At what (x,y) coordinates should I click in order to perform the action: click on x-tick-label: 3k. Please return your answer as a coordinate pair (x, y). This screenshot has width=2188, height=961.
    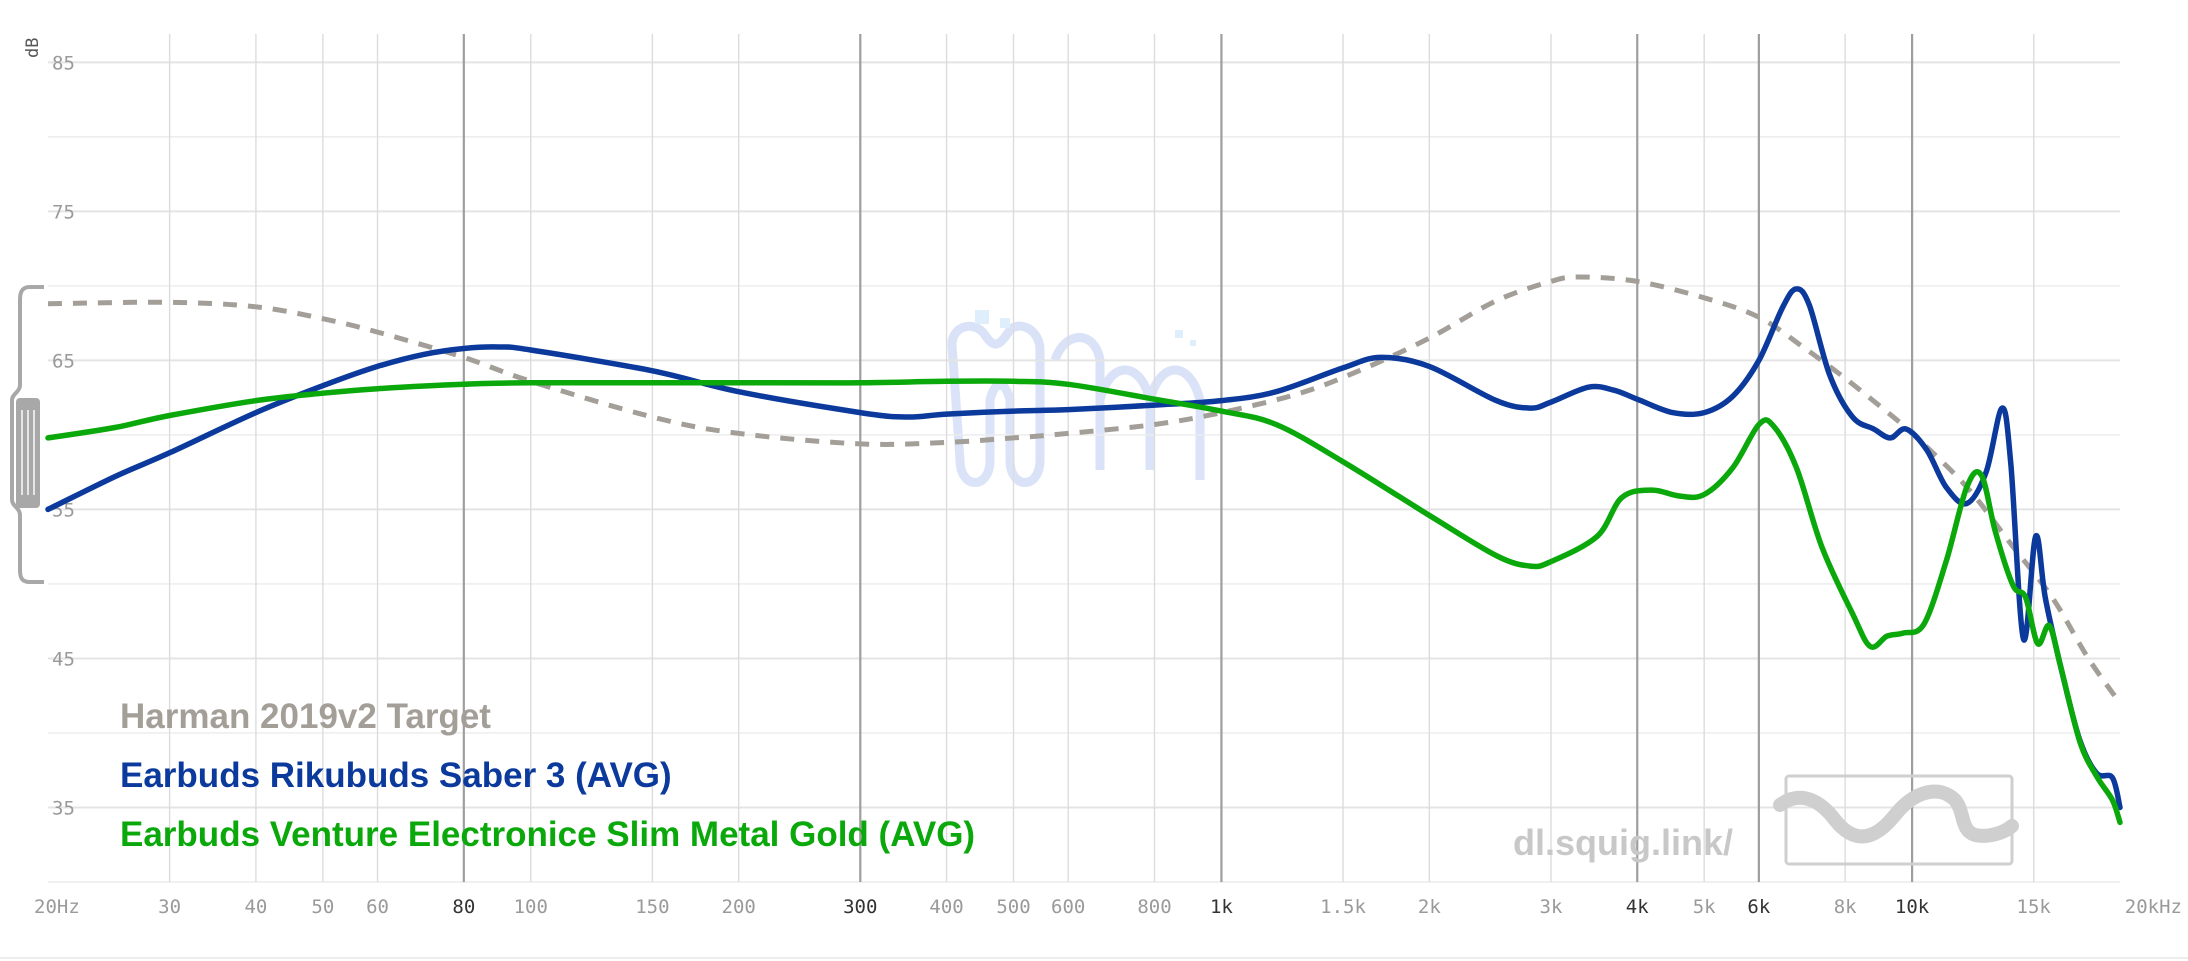
    Looking at the image, I should click on (1551, 907).